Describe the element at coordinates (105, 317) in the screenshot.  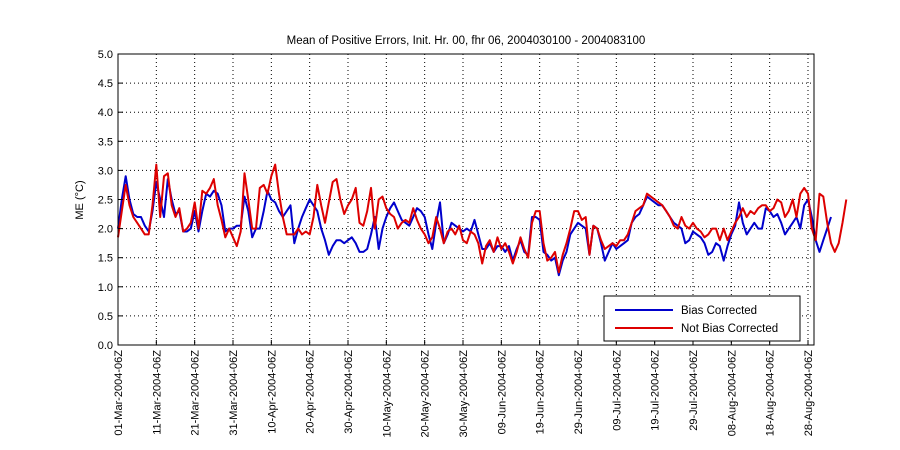
I see `y-tick-label: 0.5` at that location.